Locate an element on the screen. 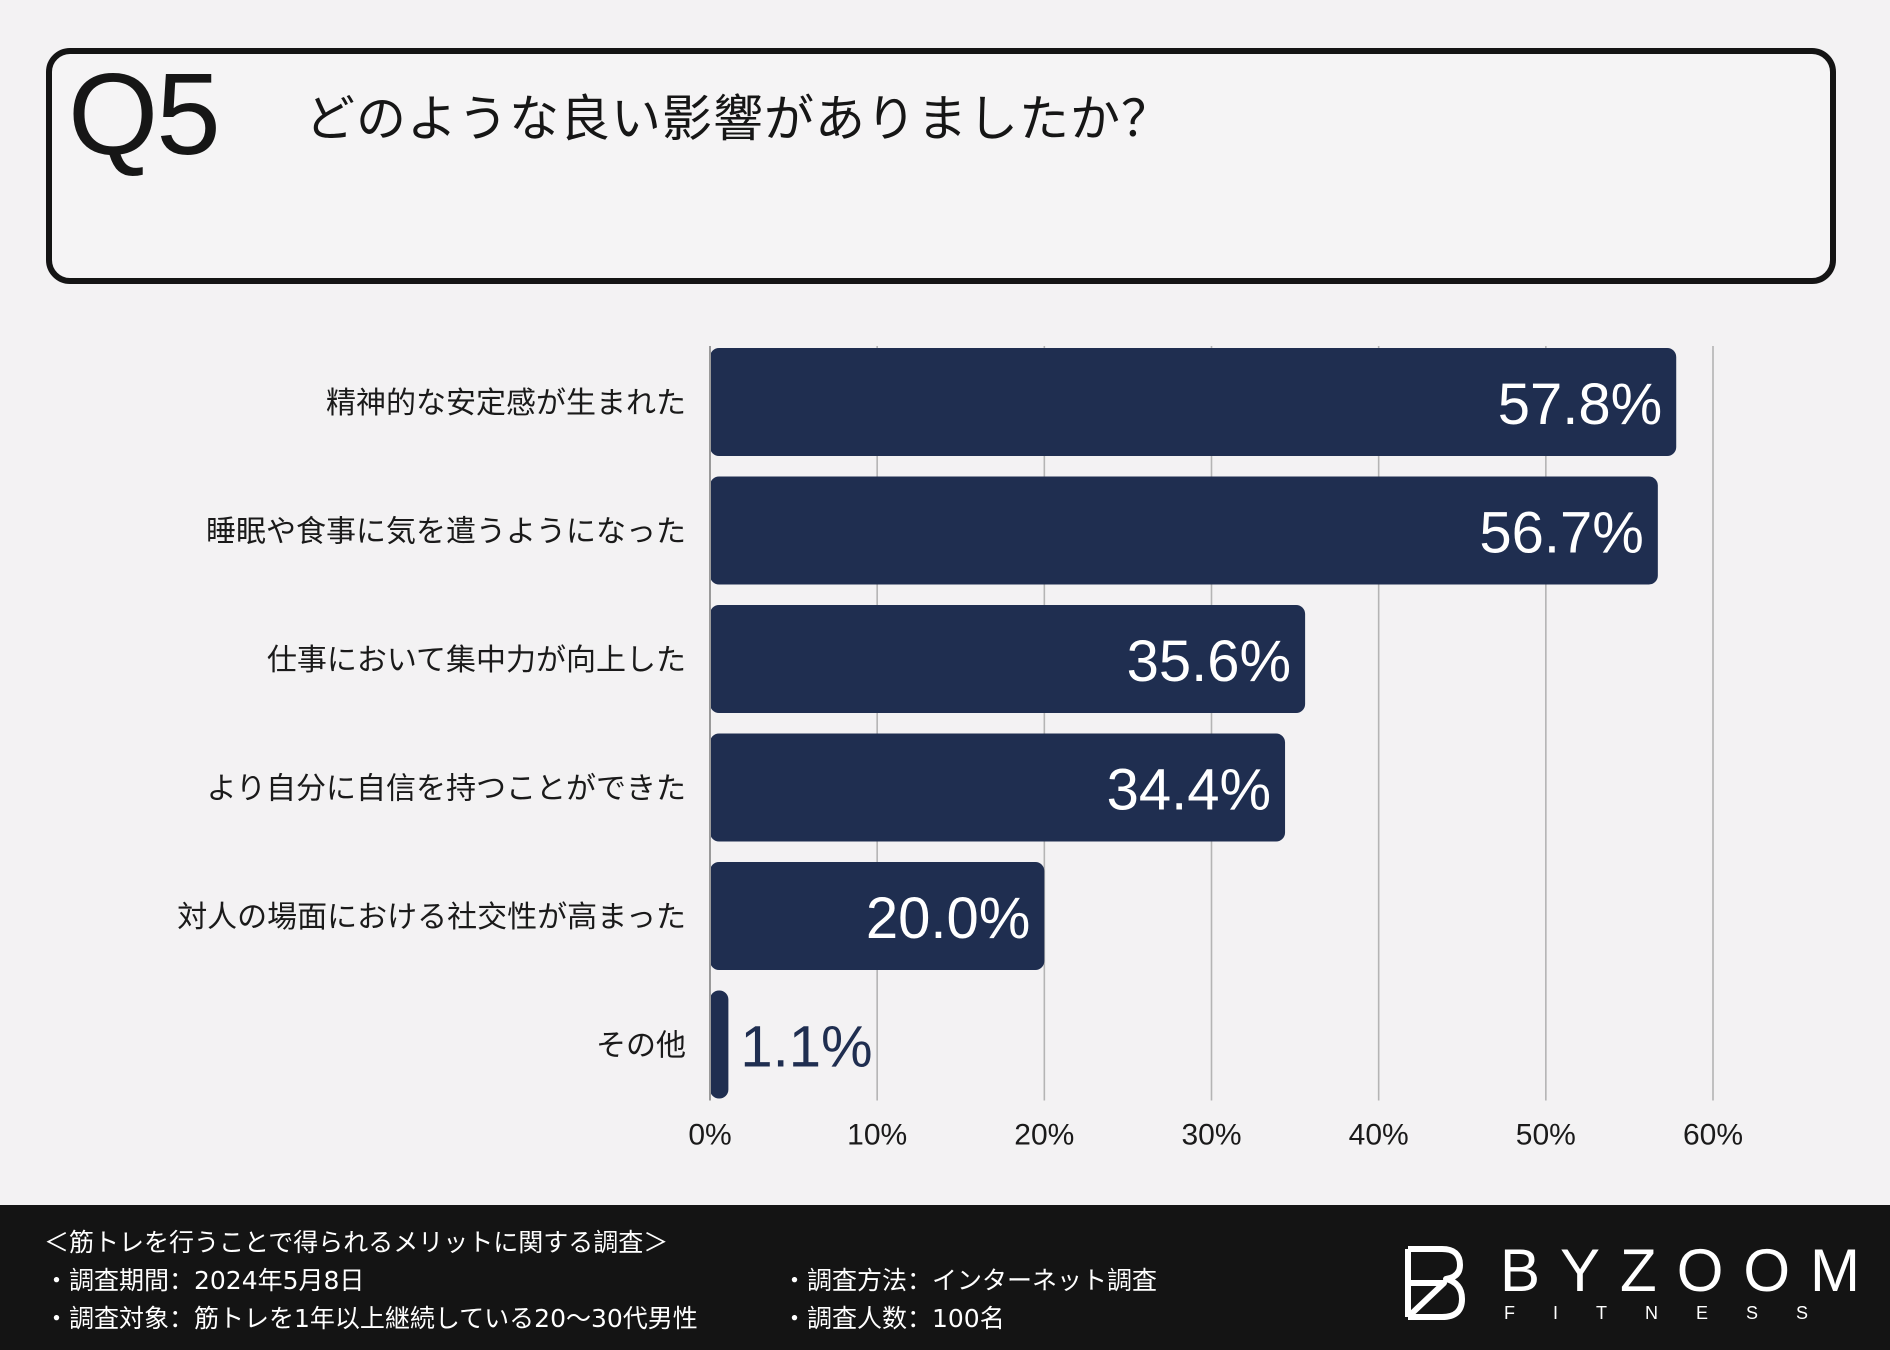 The height and width of the screenshot is (1350, 1890). value-label: 1.1% is located at coordinates (806, 1047).